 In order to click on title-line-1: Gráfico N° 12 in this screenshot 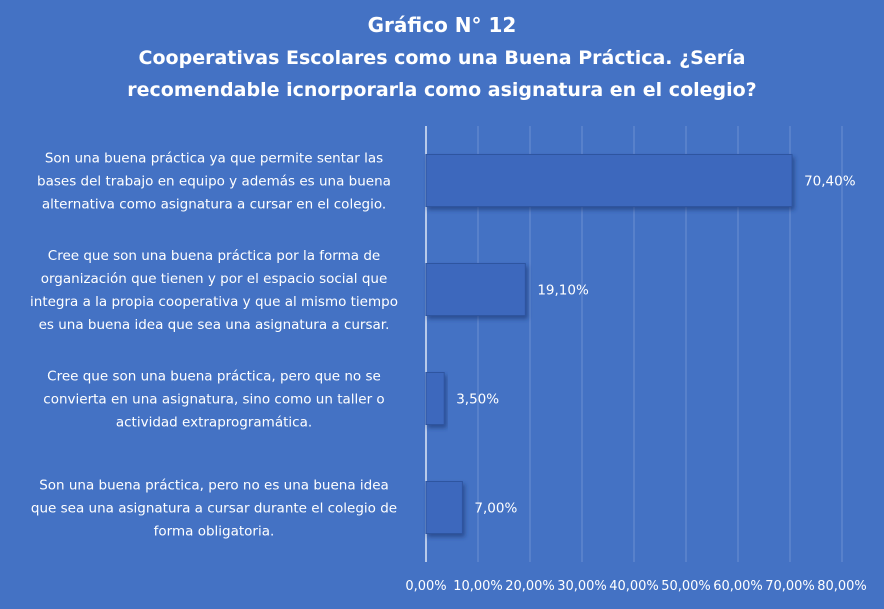, I will do `click(442, 25)`.